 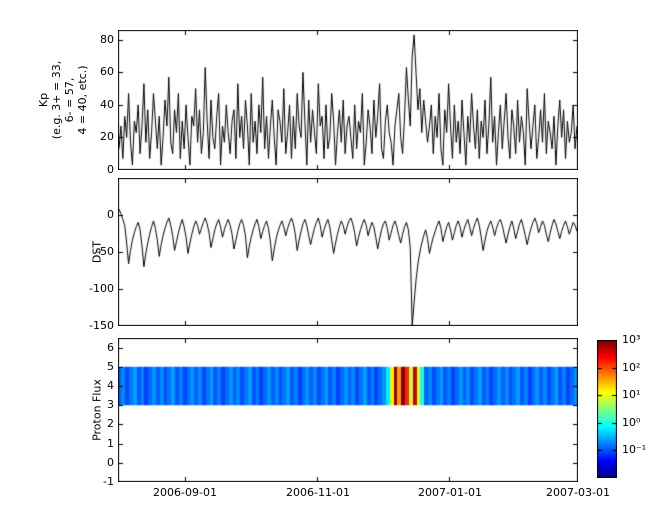 What do you see at coordinates (634, 449) in the screenshot?
I see `colorbar-tick-label: 10⁻¹` at bounding box center [634, 449].